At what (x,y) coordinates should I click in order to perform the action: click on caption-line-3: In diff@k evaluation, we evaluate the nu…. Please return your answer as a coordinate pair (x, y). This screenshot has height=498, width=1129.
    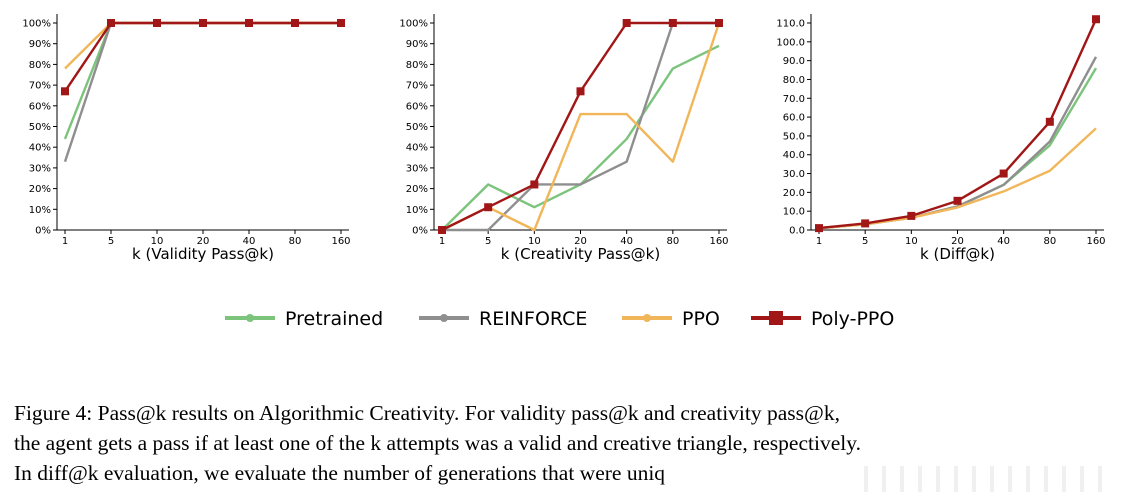
    Looking at the image, I should click on (340, 473).